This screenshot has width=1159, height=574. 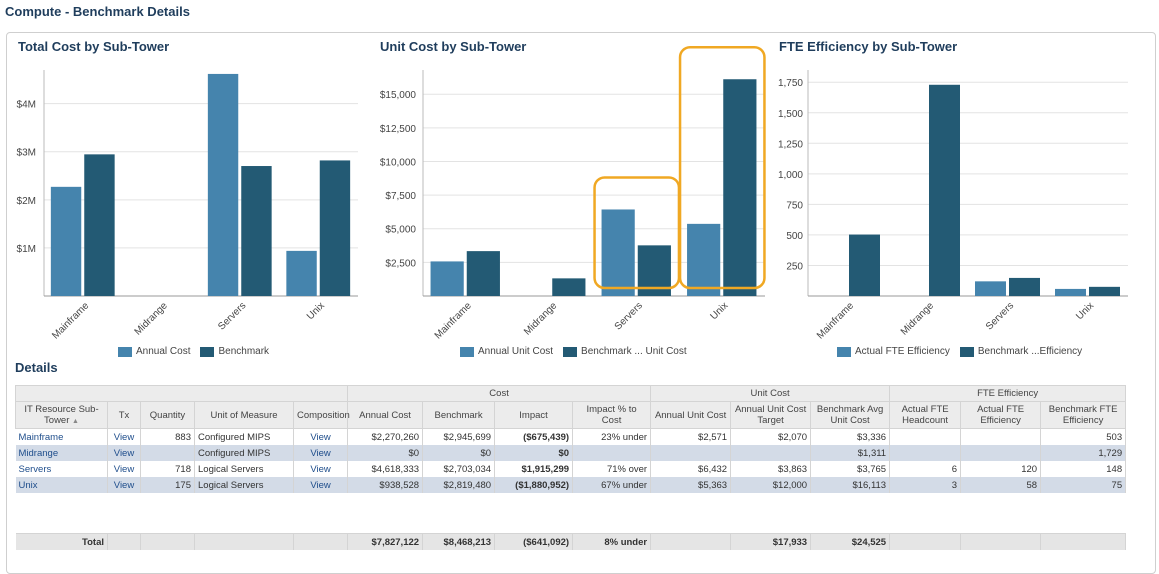 I want to click on column-header-label: Benchmark Avg Unit Cost, so click(x=850, y=415).